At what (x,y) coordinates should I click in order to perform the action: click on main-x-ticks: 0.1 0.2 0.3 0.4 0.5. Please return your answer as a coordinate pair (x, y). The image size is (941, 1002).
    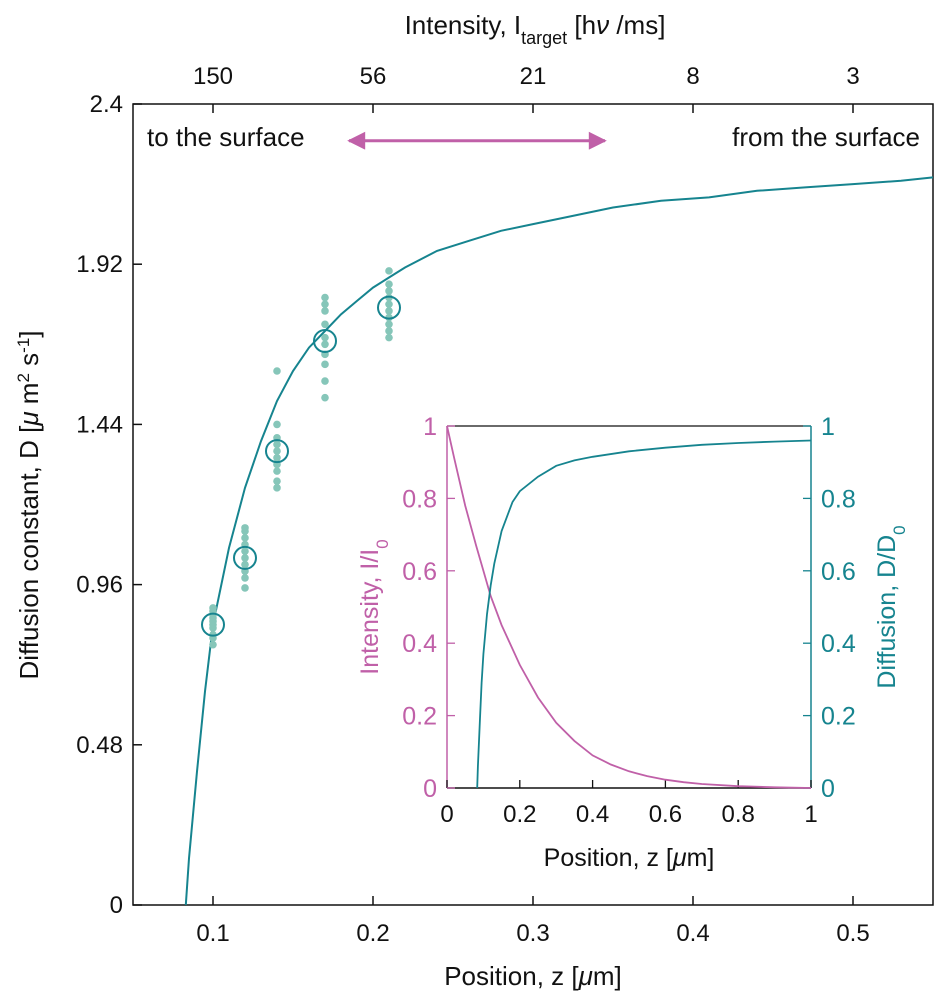
    Looking at the image, I should click on (533, 921).